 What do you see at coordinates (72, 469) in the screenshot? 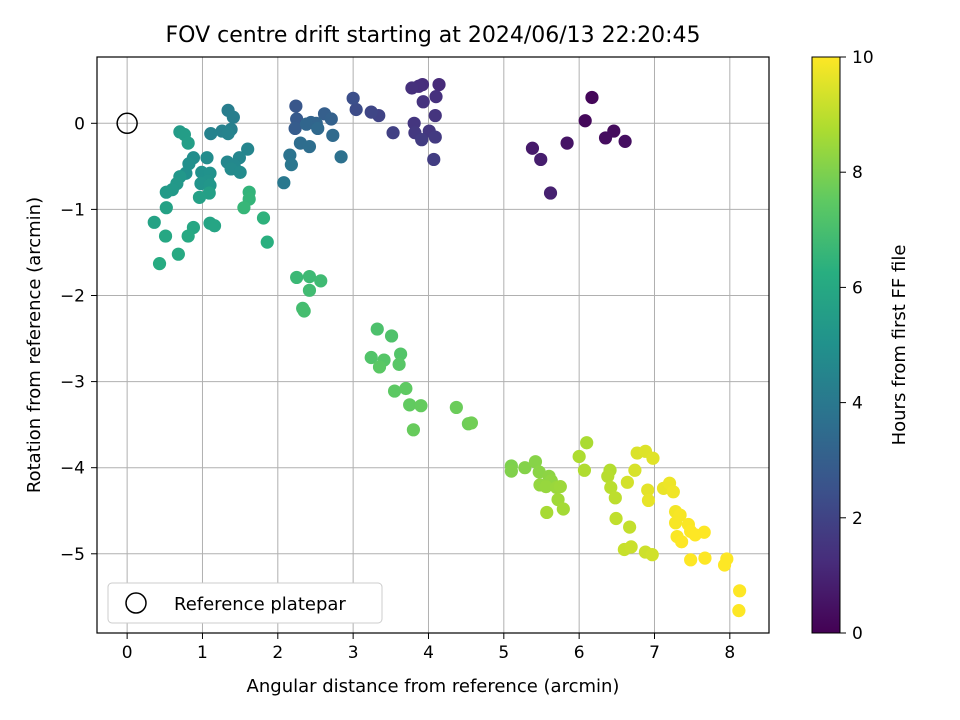
I see `y-tick-label: −4` at bounding box center [72, 469].